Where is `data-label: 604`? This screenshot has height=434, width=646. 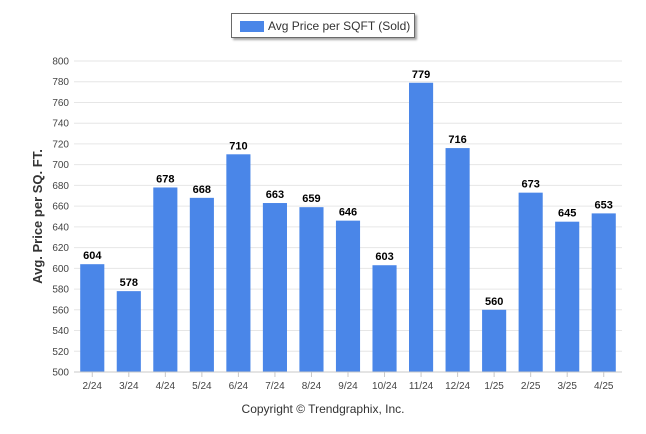
data-label: 604 is located at coordinates (92, 256).